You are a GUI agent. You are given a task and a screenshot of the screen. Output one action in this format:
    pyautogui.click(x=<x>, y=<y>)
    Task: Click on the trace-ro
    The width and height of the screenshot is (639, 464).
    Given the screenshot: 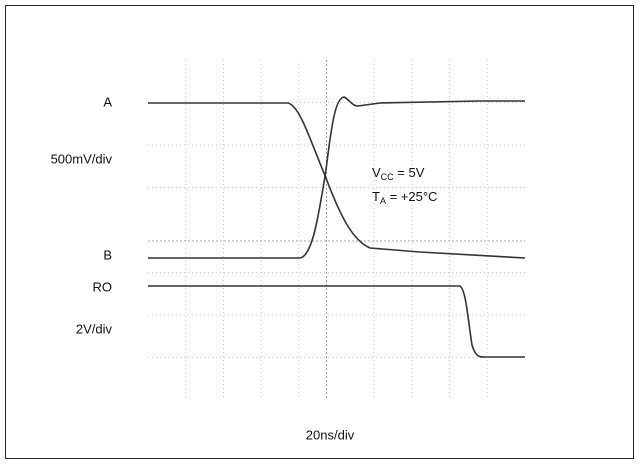 What is the action you would take?
    pyautogui.click(x=336, y=321)
    